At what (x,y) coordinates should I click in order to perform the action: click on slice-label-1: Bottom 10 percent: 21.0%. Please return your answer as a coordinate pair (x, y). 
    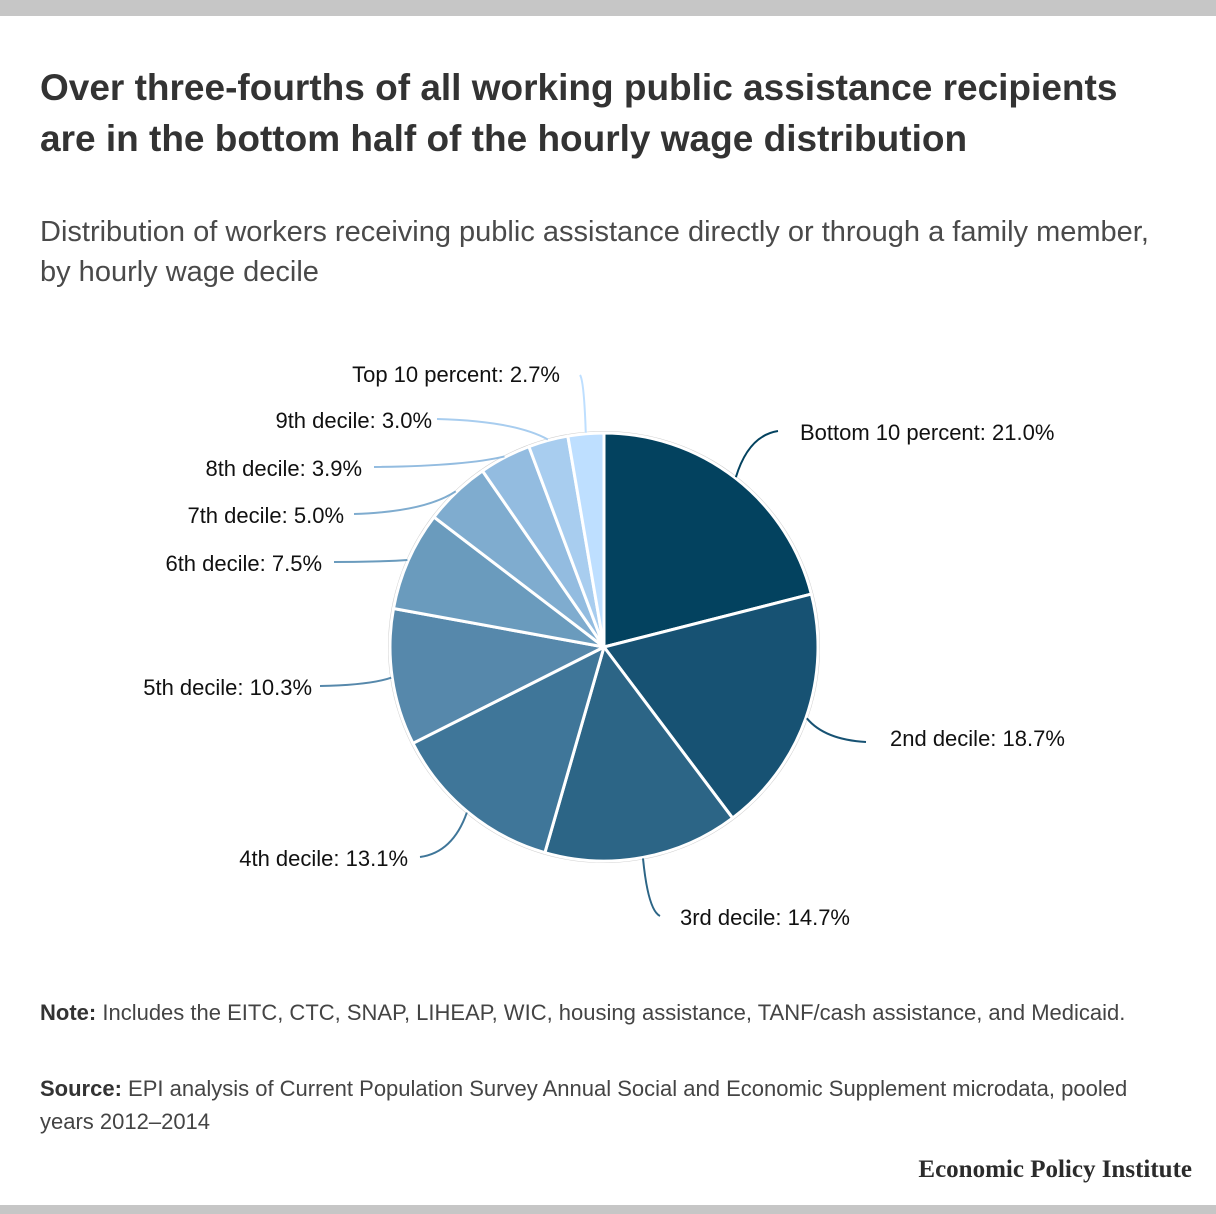
    Looking at the image, I should click on (927, 432).